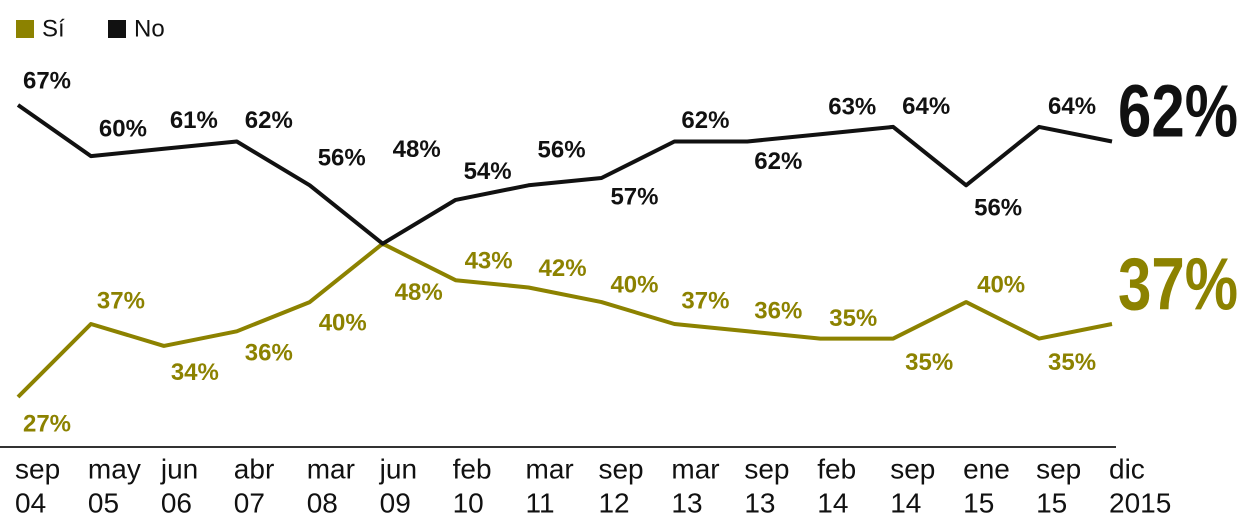 This screenshot has width=1253, height=525. Describe the element at coordinates (322, 502) in the screenshot. I see `x-tick-label: 08` at that location.